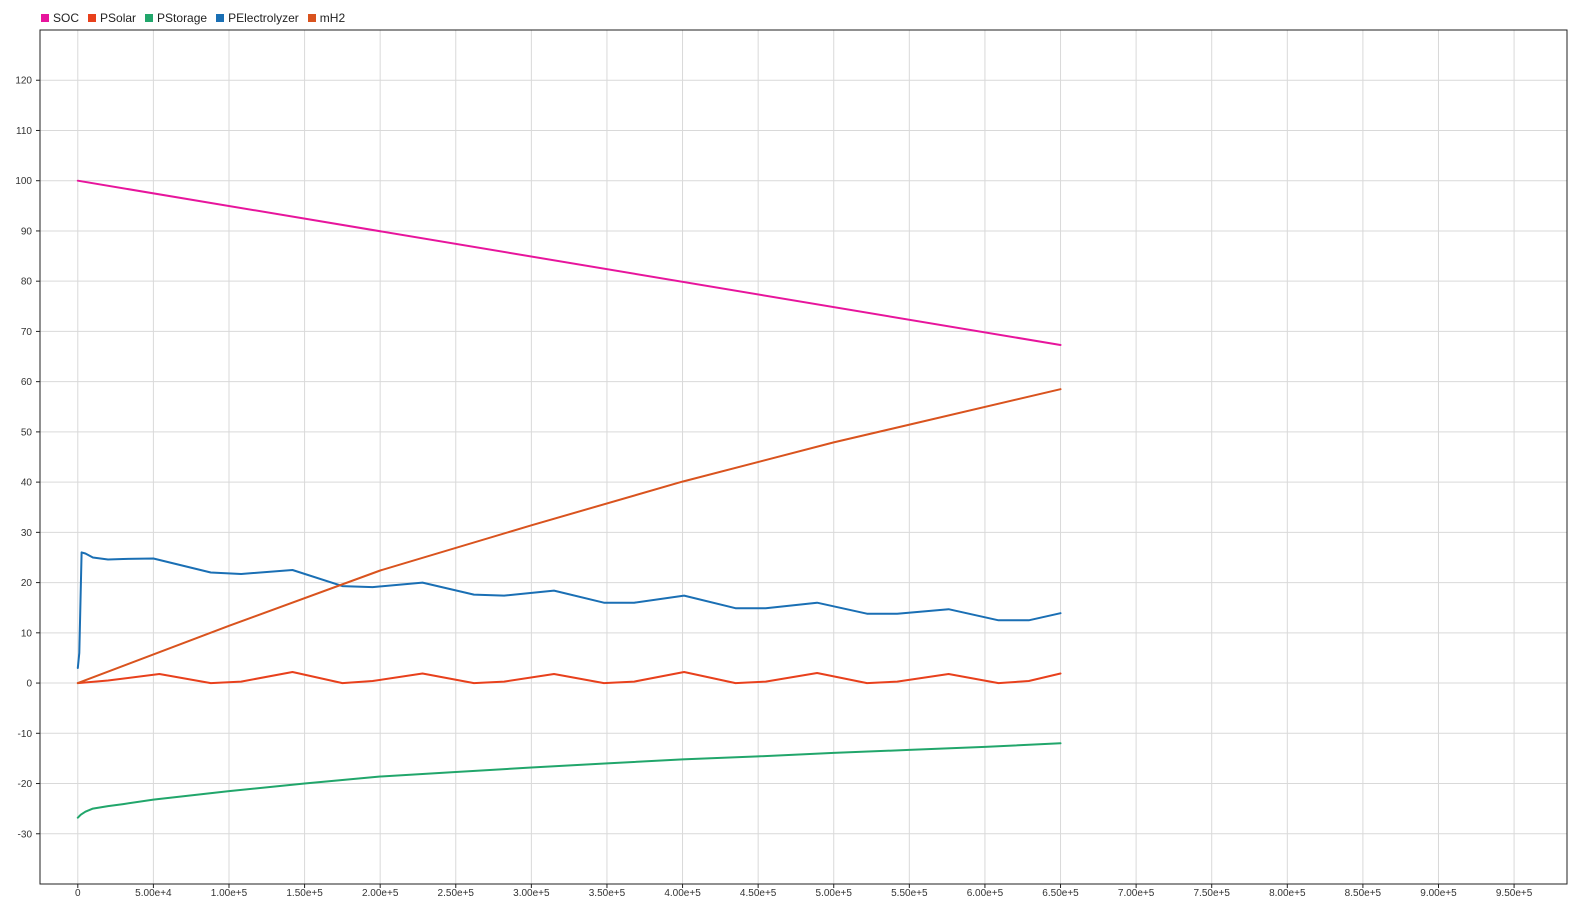  Describe the element at coordinates (29, 684) in the screenshot. I see `y-tick-label: 0` at that location.